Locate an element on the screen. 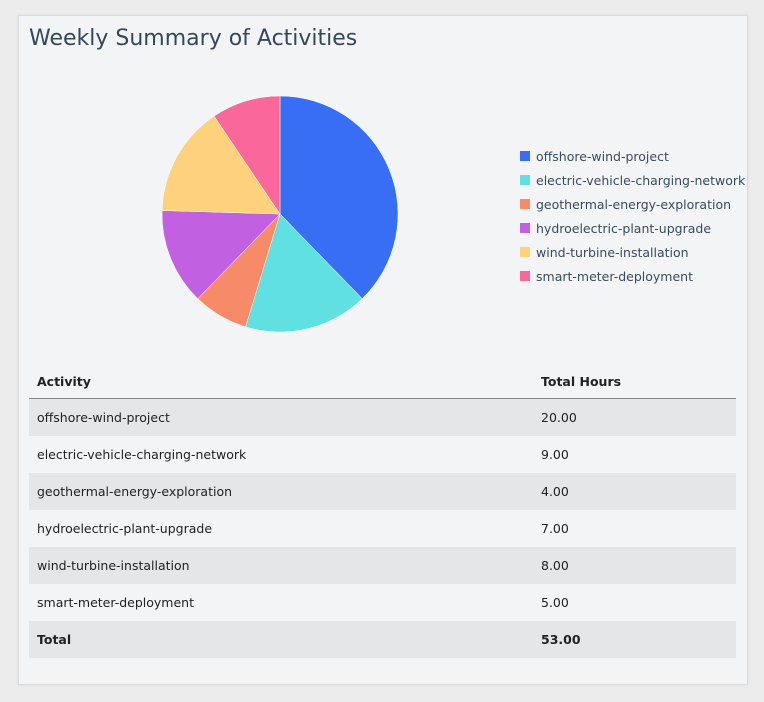  page-title: Weekly Summary of Activities is located at coordinates (193, 38).